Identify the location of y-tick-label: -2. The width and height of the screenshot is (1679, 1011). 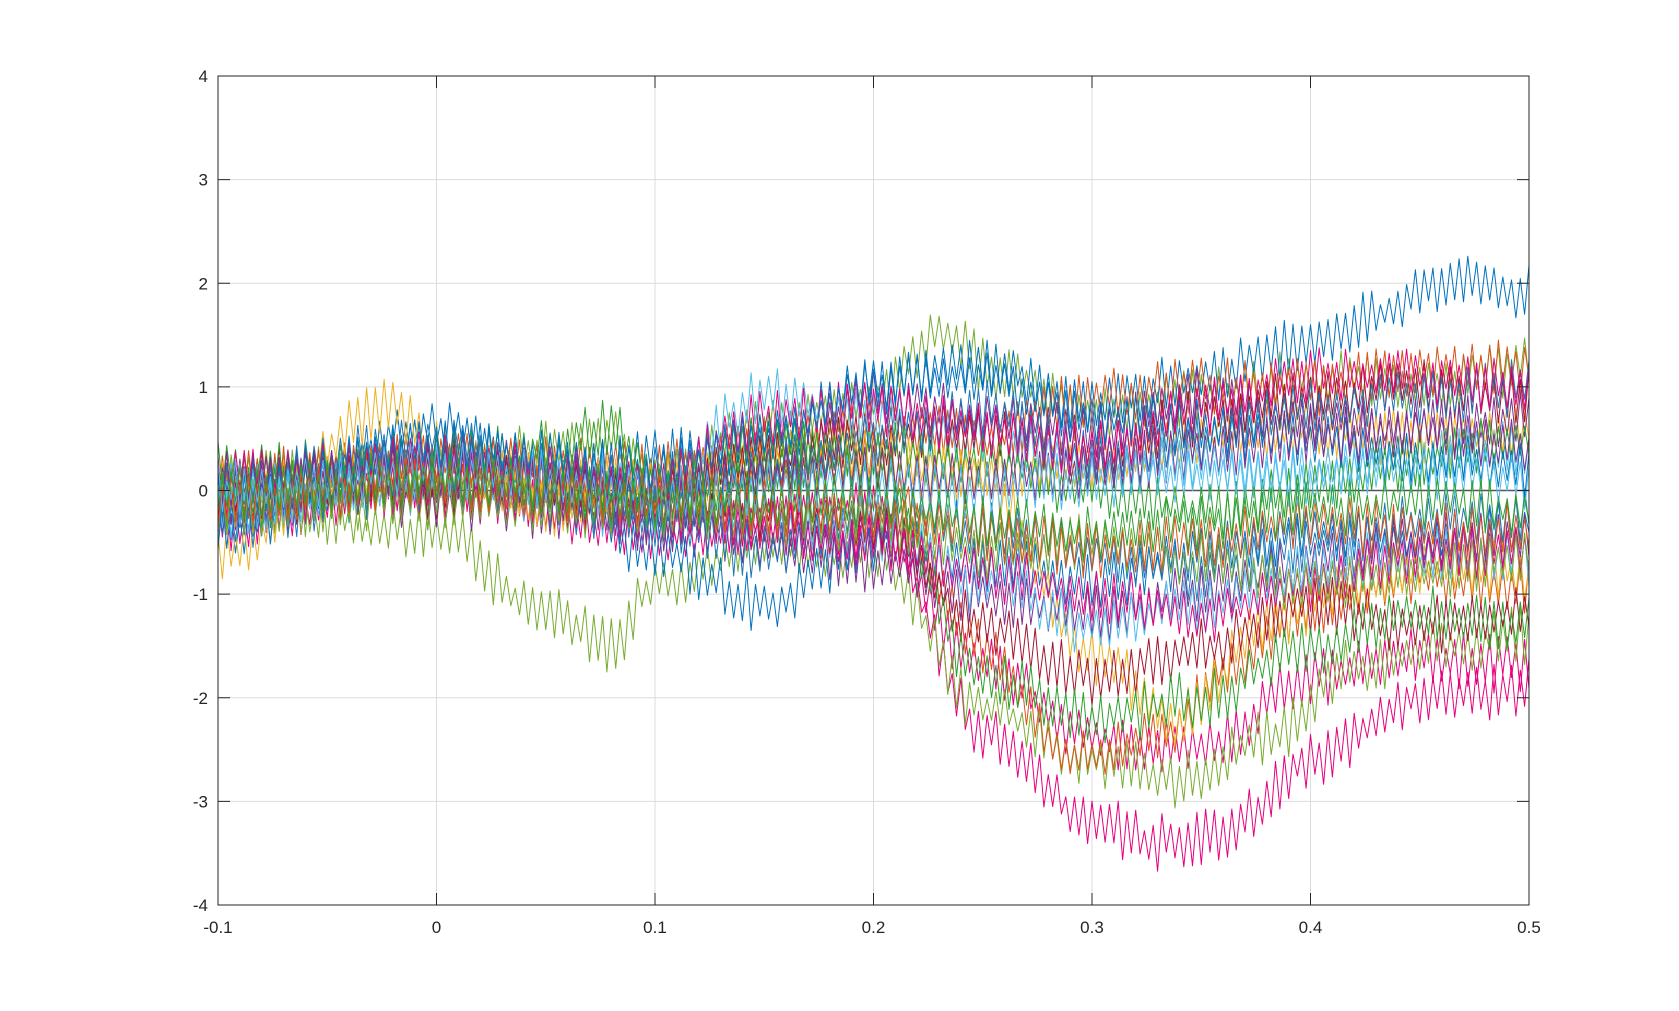
(200, 698).